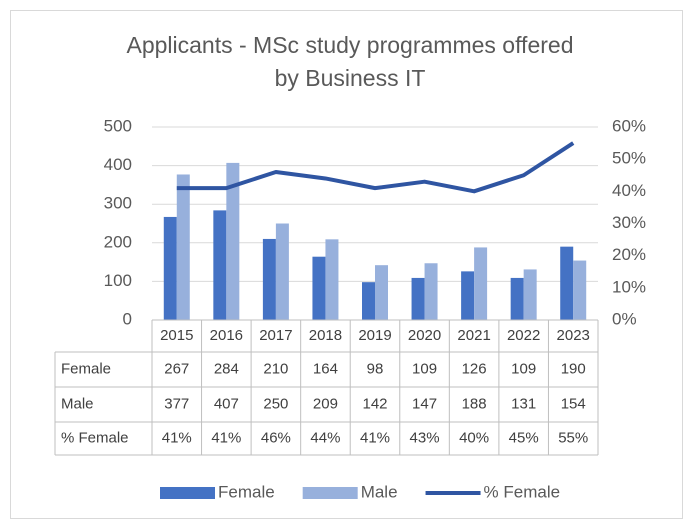 This screenshot has width=694, height=530. Describe the element at coordinates (127, 318) in the screenshot. I see `y-tick-label: 0` at that location.